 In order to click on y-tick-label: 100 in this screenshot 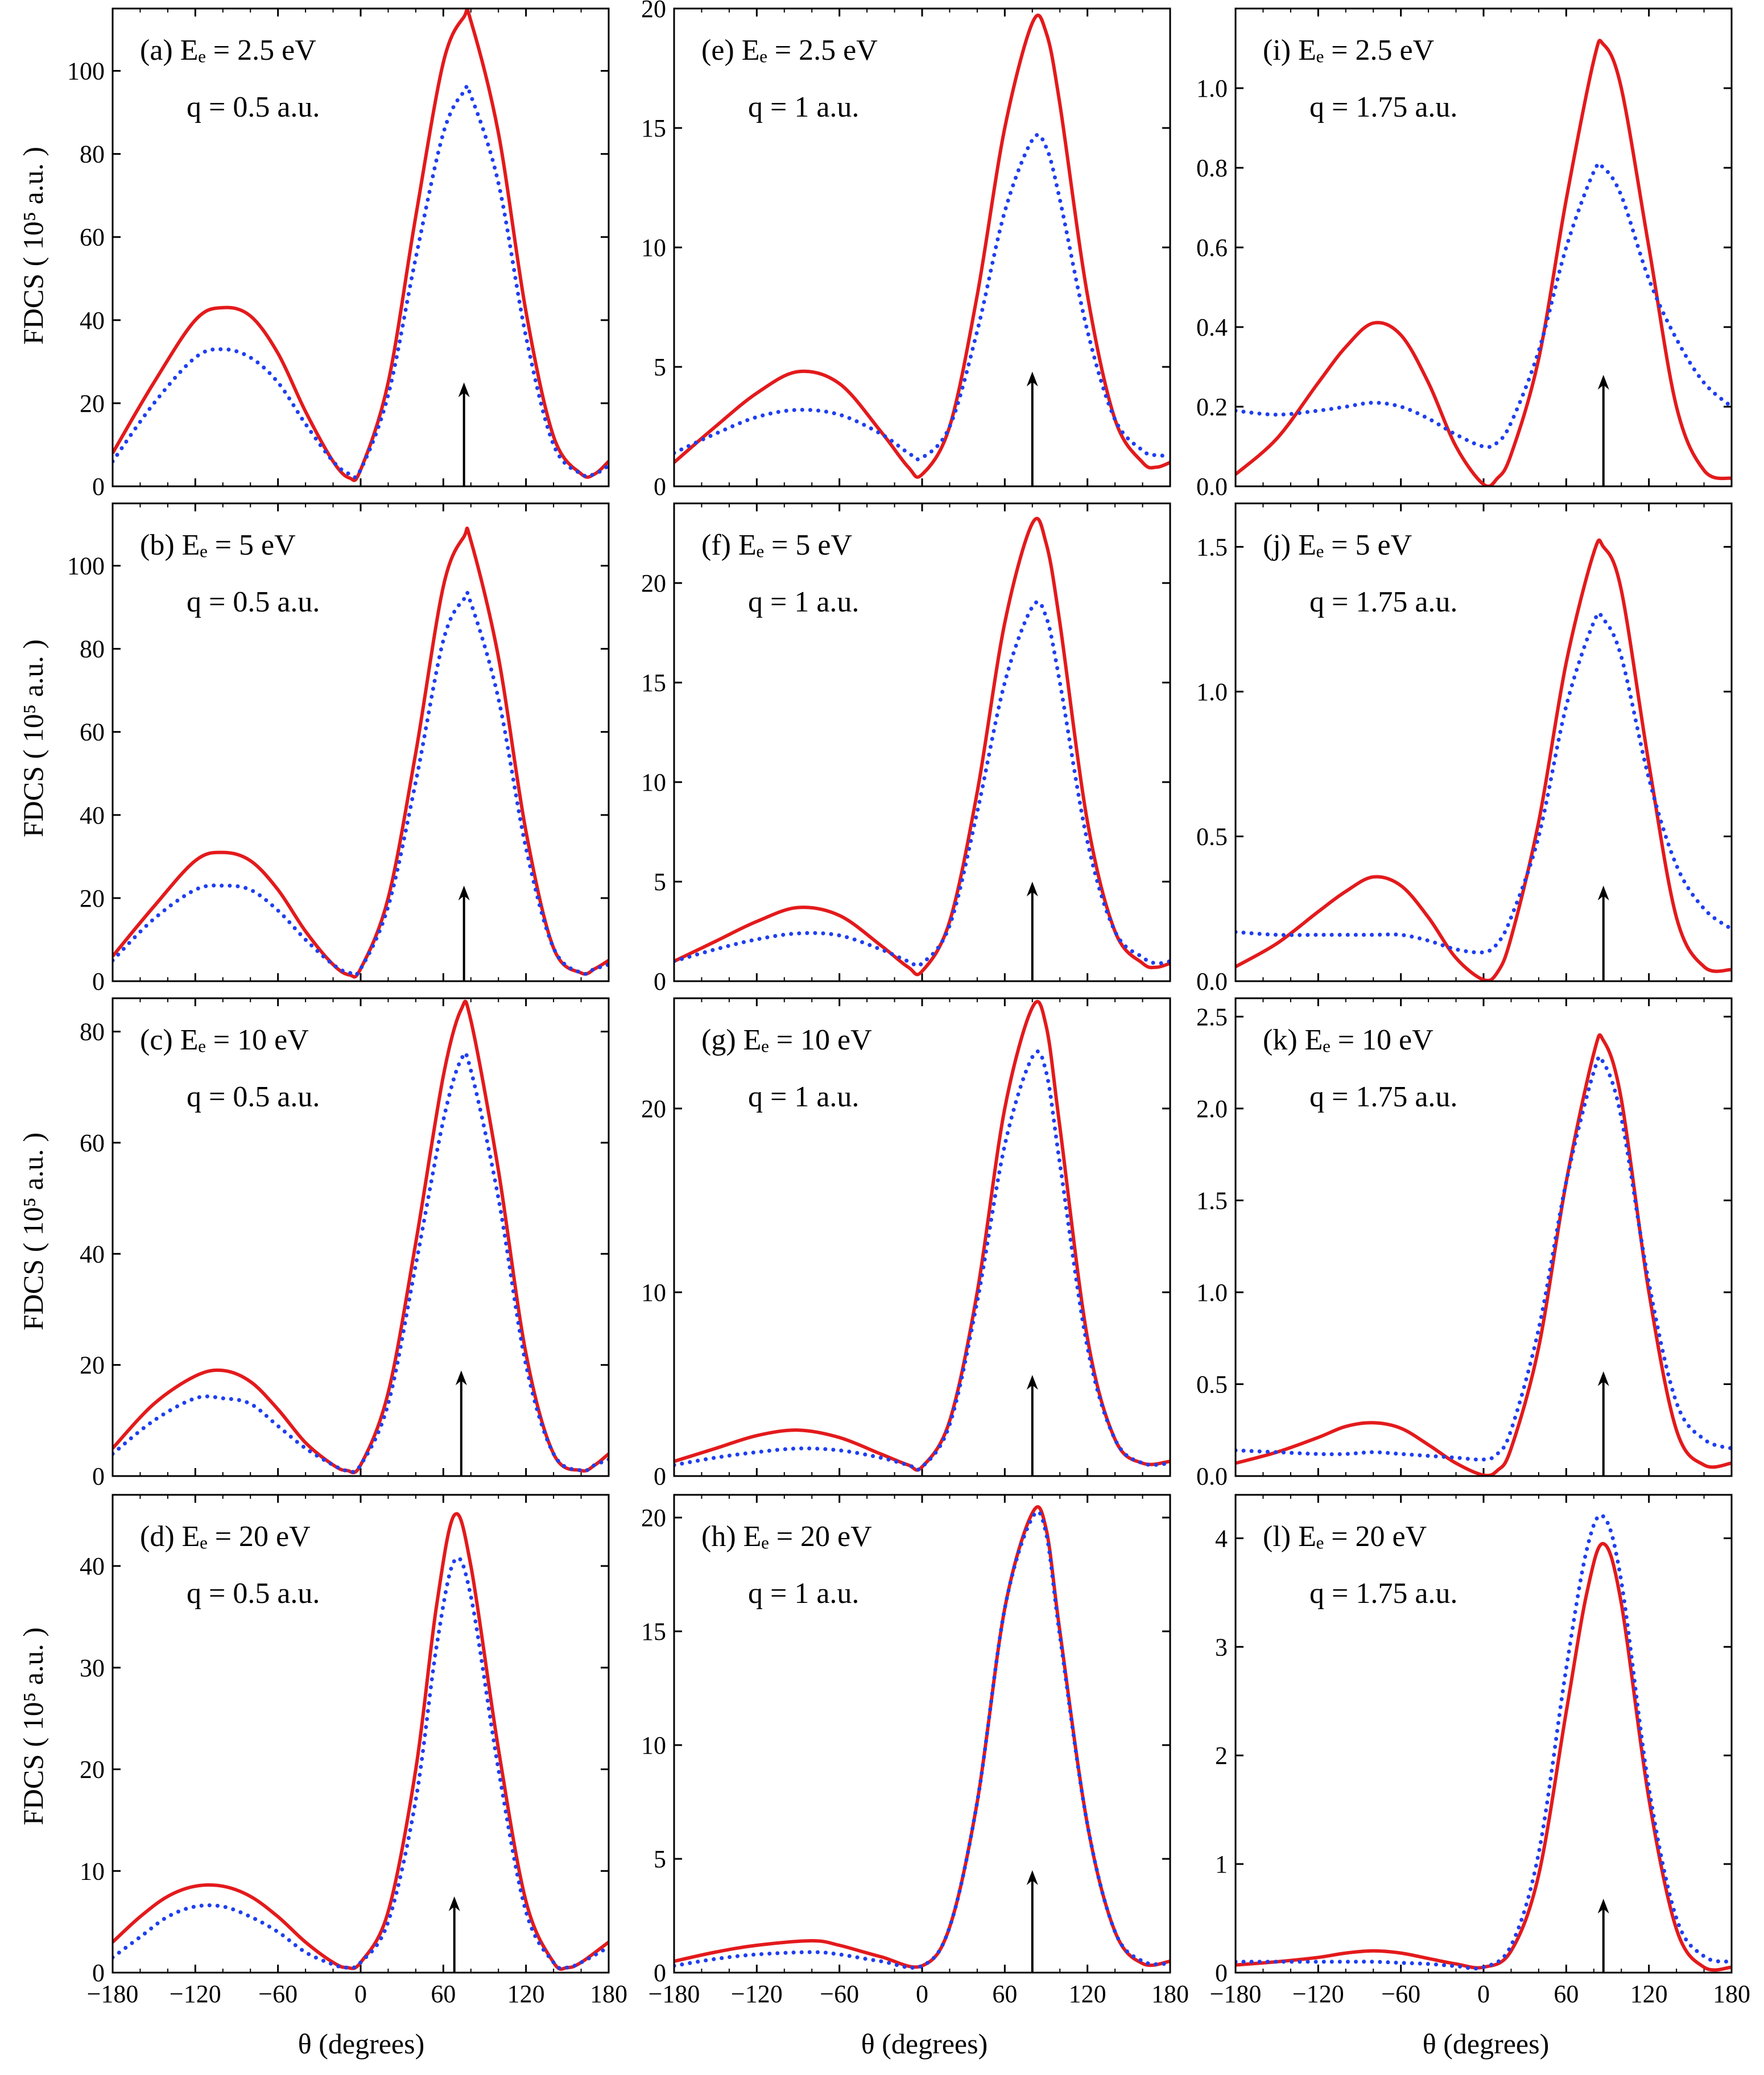, I will do `click(86, 71)`.